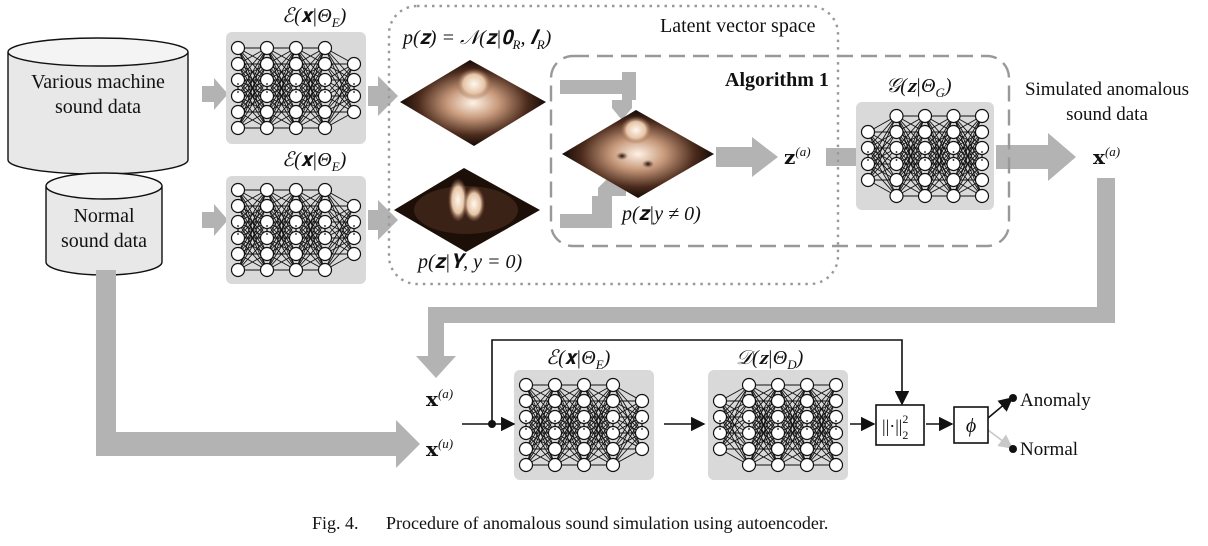 The width and height of the screenshot is (1208, 546). Describe the element at coordinates (1036, 157) in the screenshot. I see `arrow-generator-to-x` at that location.